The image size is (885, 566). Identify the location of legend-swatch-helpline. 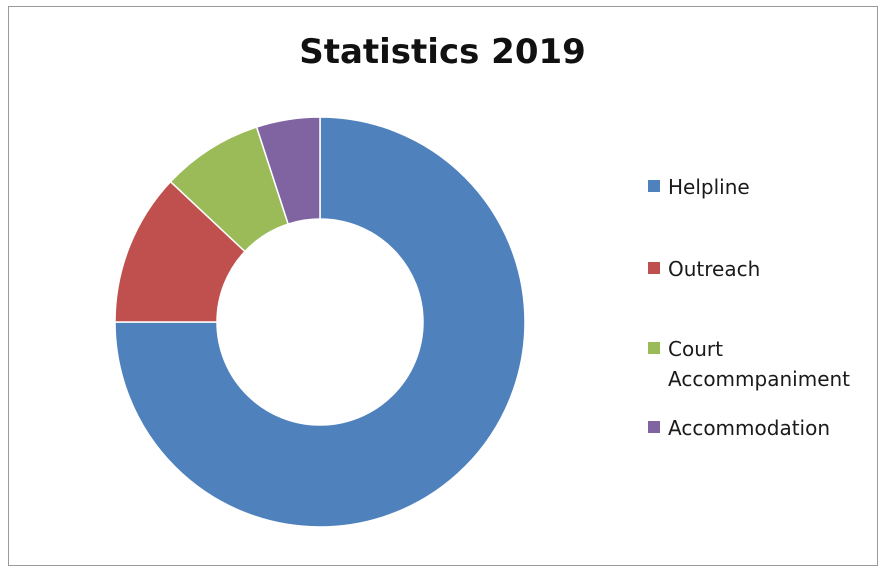
(654, 186).